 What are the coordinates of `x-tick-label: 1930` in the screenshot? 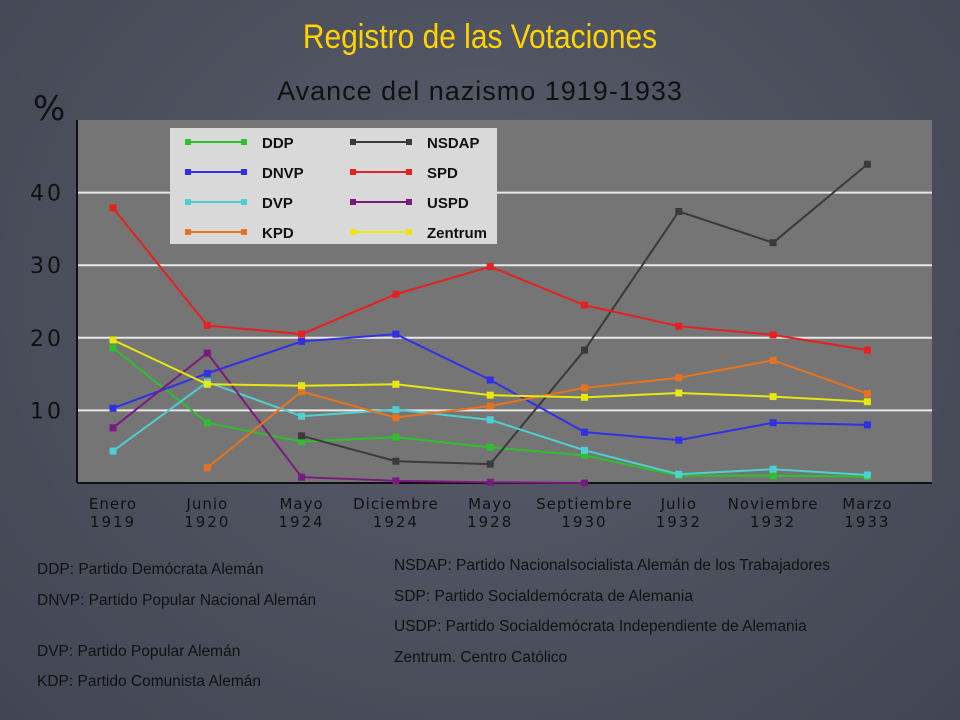 It's located at (584, 522).